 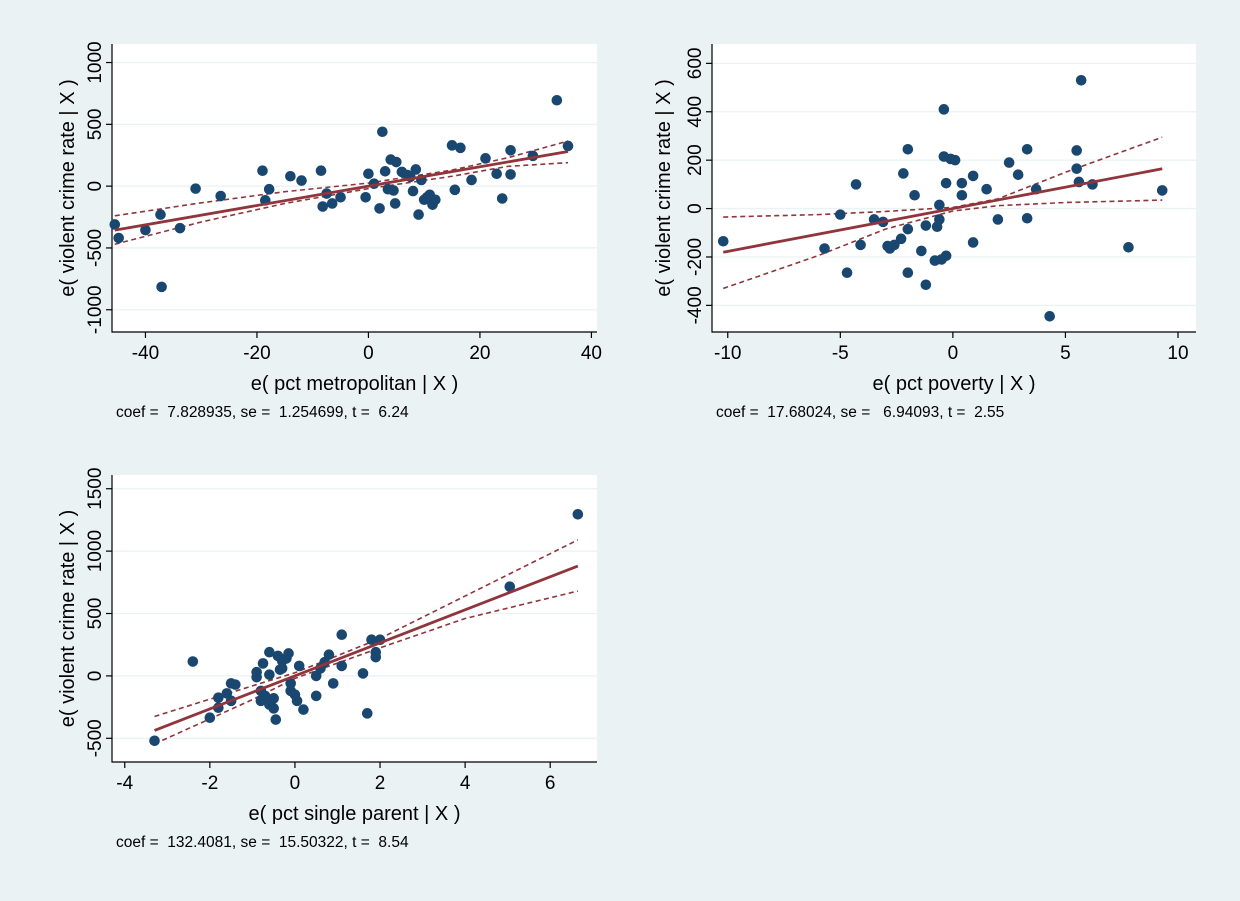 I want to click on y-tick-label-single-parent: -500, so click(x=95, y=738).